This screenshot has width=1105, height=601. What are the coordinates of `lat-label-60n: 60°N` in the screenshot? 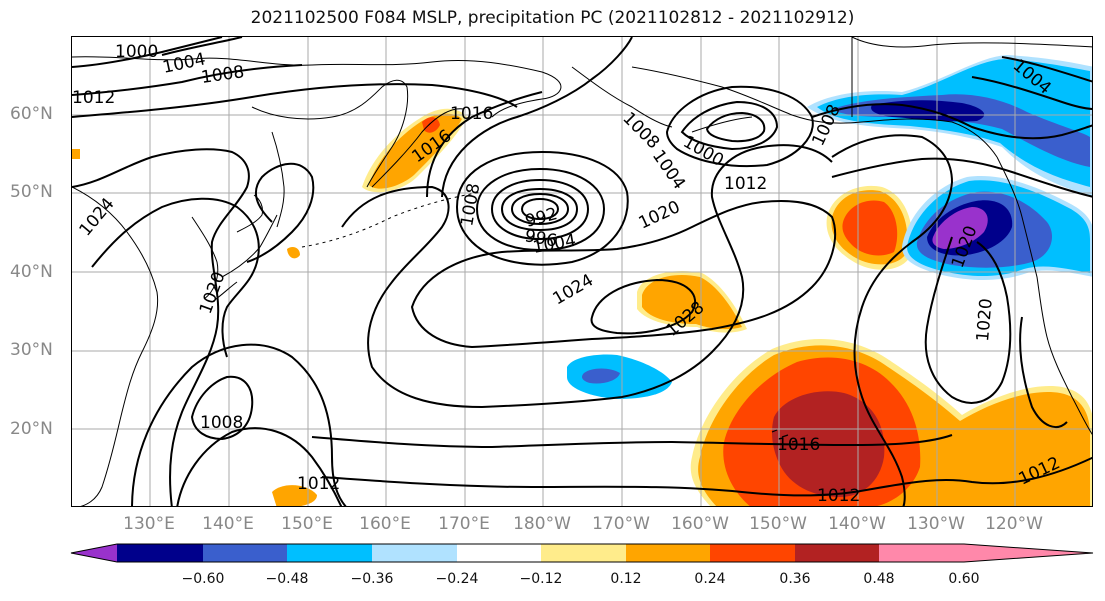 It's located at (31, 114).